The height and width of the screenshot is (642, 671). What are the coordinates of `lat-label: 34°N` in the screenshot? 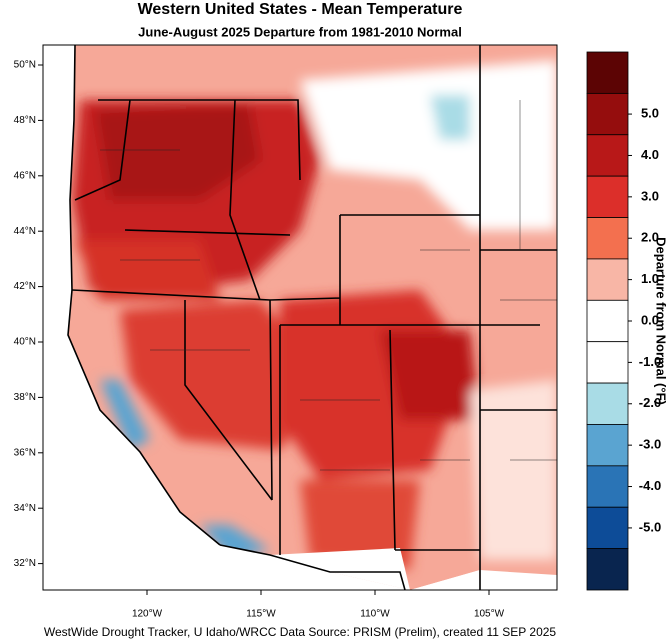 It's located at (25, 508).